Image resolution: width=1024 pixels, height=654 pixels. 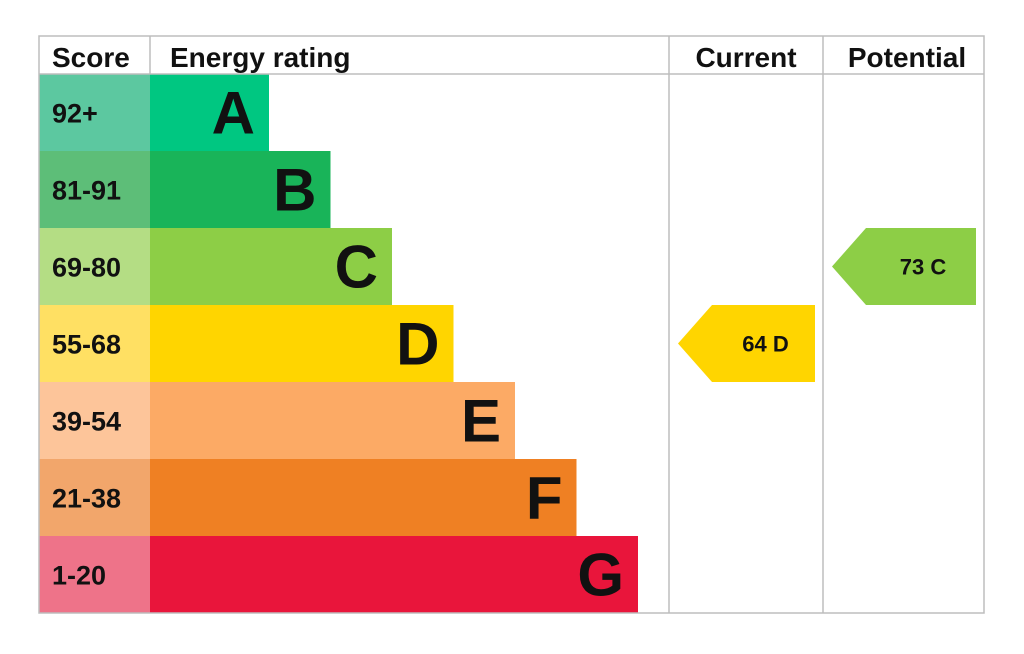 I want to click on score-cell-f, so click(x=94, y=497).